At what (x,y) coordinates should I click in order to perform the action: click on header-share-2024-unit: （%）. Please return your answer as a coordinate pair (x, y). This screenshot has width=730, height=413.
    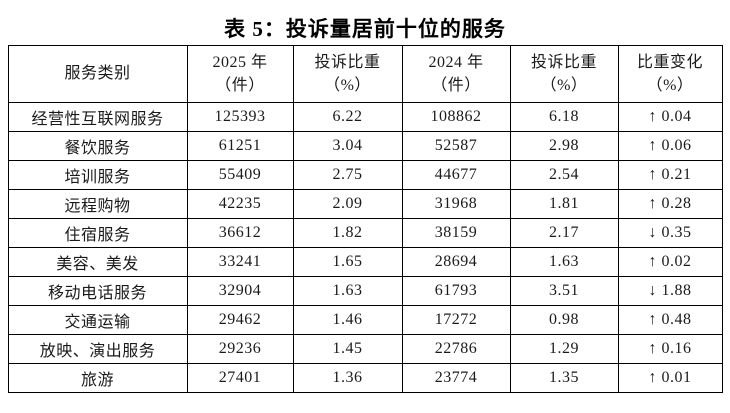
    Looking at the image, I should click on (564, 85).